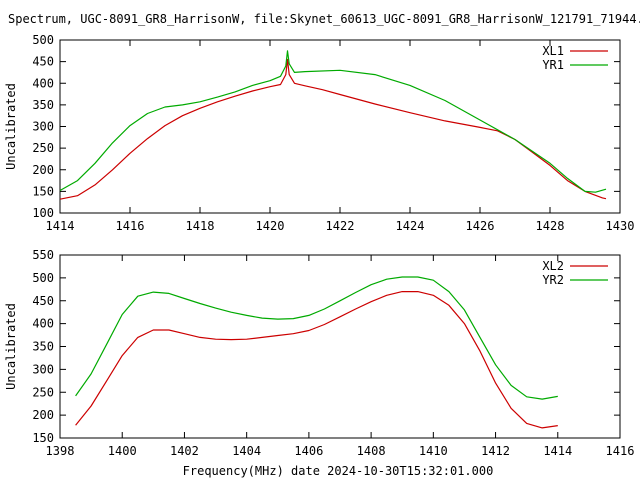 Image resolution: width=640 pixels, height=480 pixels. What do you see at coordinates (553, 51) in the screenshot?
I see `legend-label-xl1: XL1` at bounding box center [553, 51].